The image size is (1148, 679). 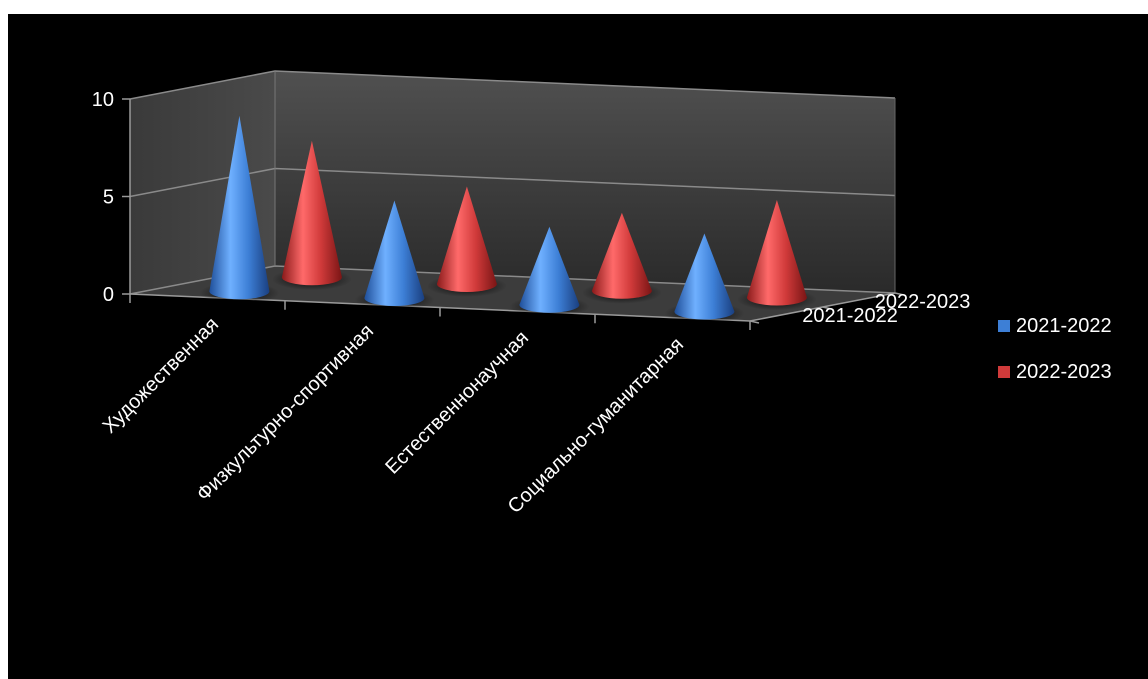 I want to click on legend-label: 2022-2023, so click(x=1064, y=372).